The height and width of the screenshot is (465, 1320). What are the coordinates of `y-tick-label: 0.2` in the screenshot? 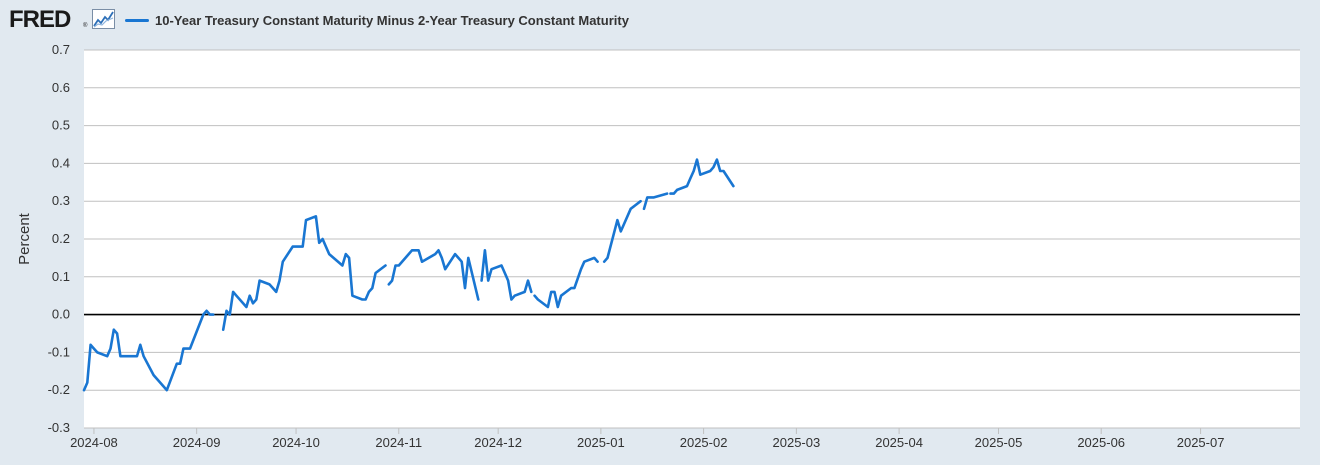 It's located at (61, 238).